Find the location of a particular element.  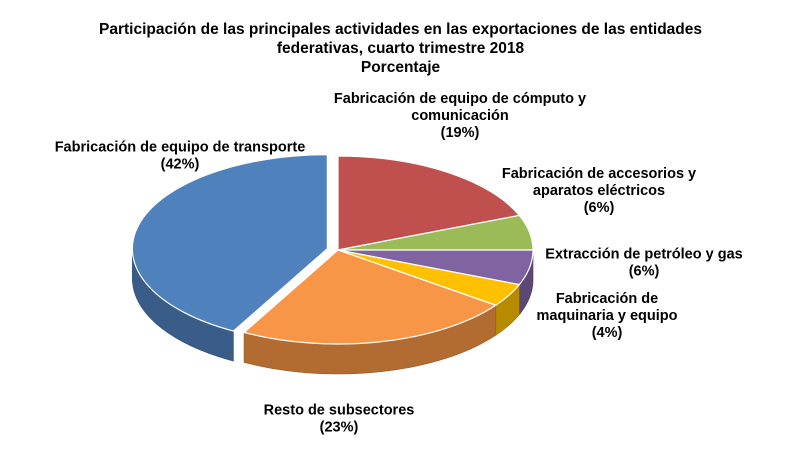

slice-label-5: Fabricación de equipo de transporte (42%) is located at coordinates (180, 156).